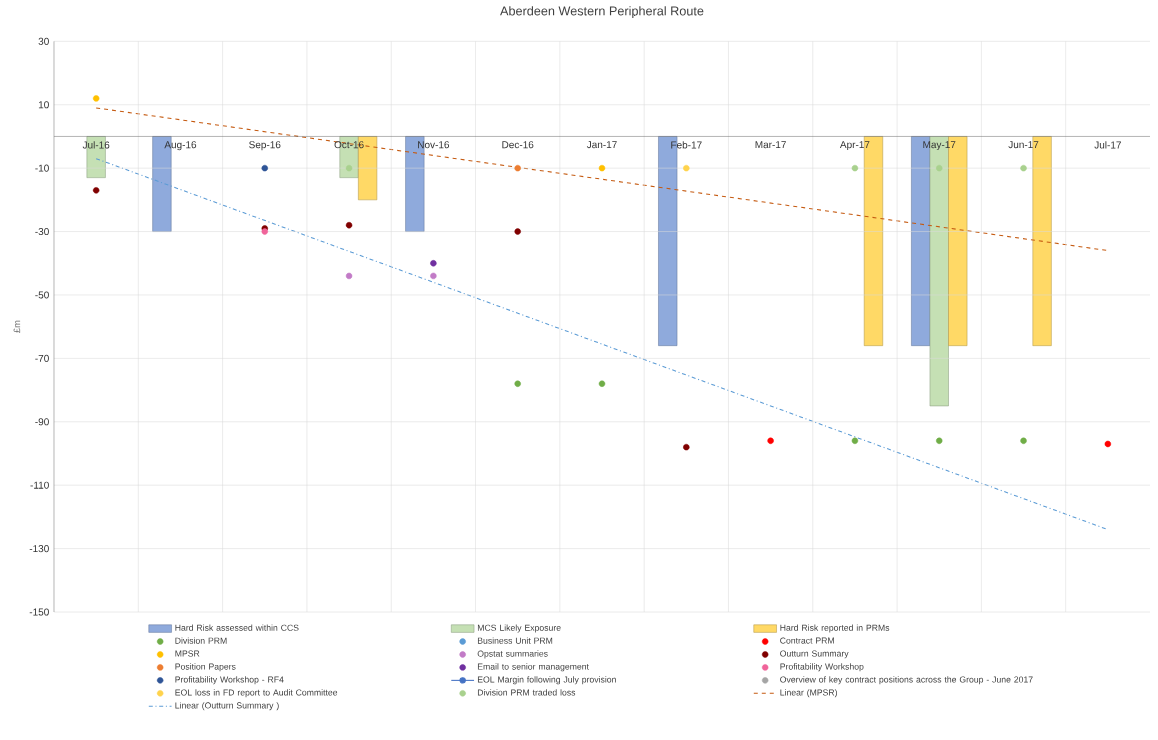 Image resolution: width=1158 pixels, height=740 pixels. I want to click on x-tick-label: Jan-17, so click(601, 145).